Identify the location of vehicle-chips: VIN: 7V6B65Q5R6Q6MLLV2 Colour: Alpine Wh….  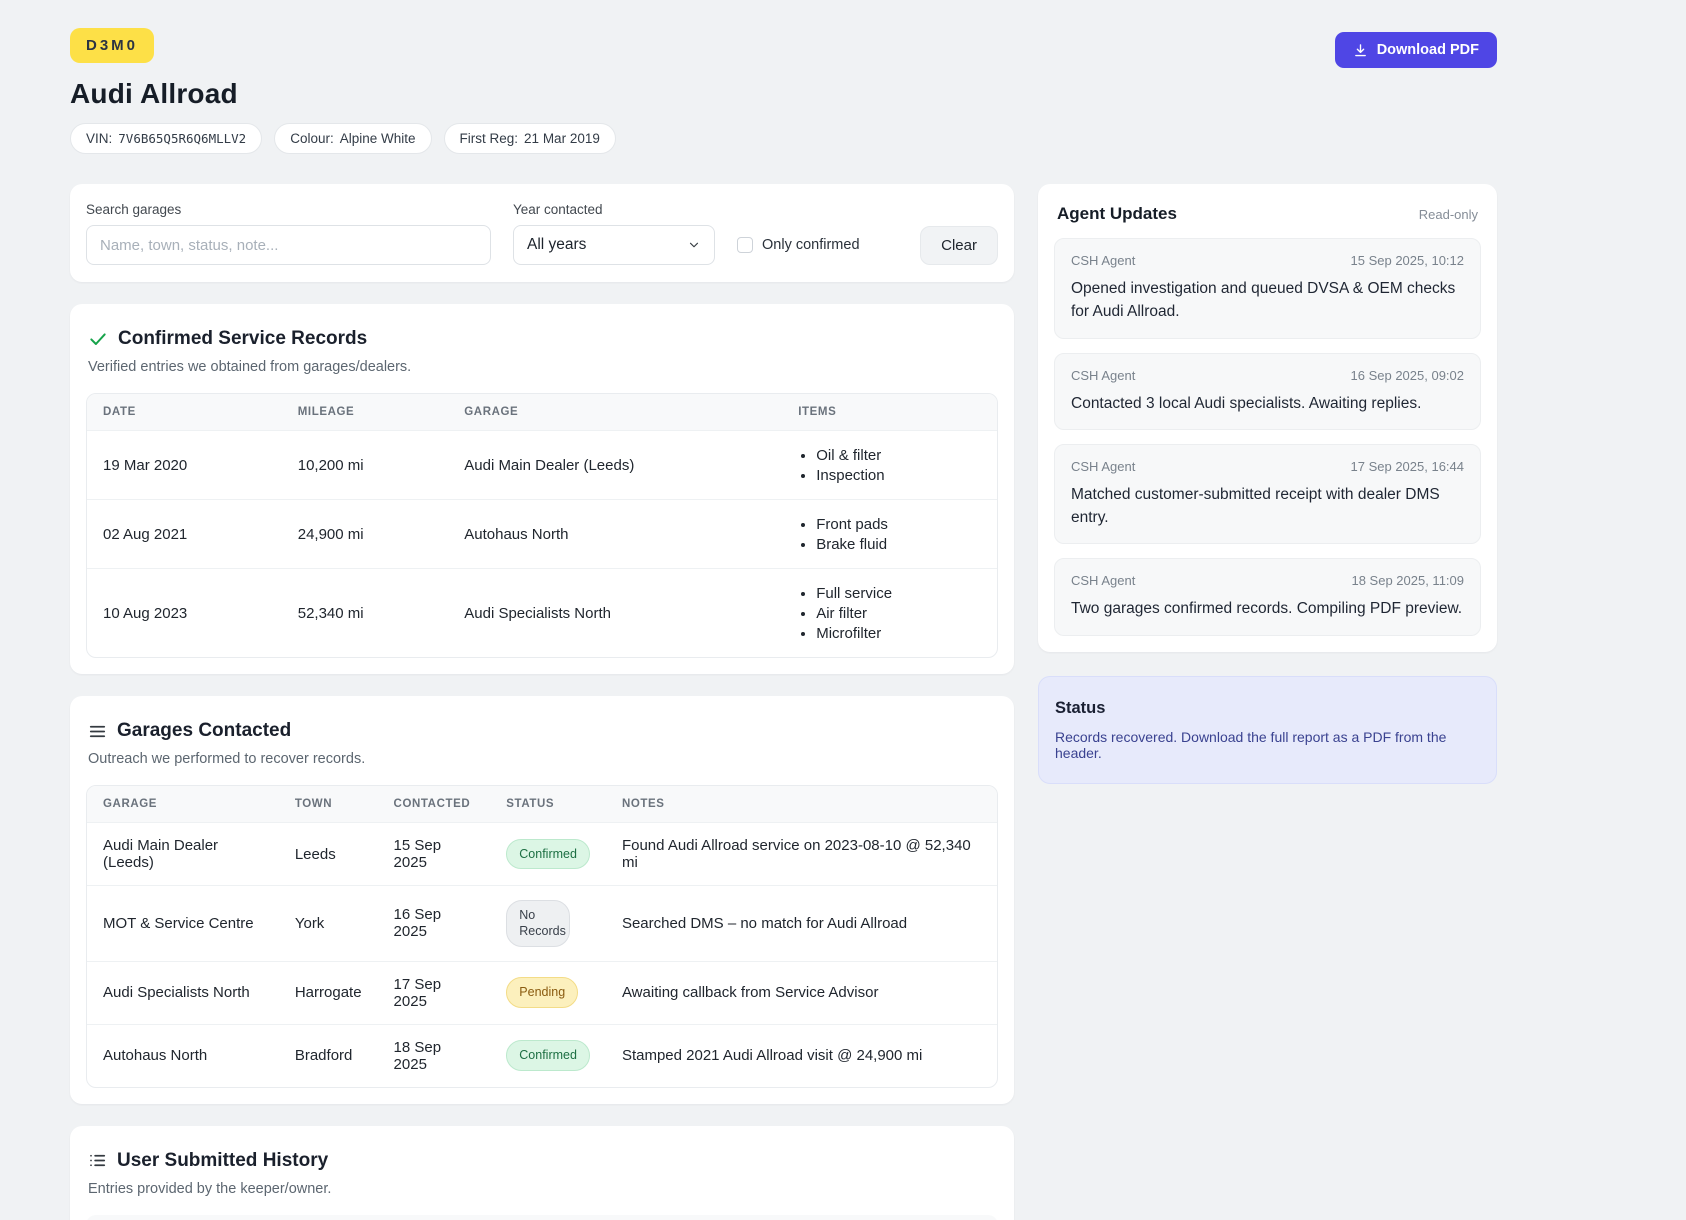
(343, 138).